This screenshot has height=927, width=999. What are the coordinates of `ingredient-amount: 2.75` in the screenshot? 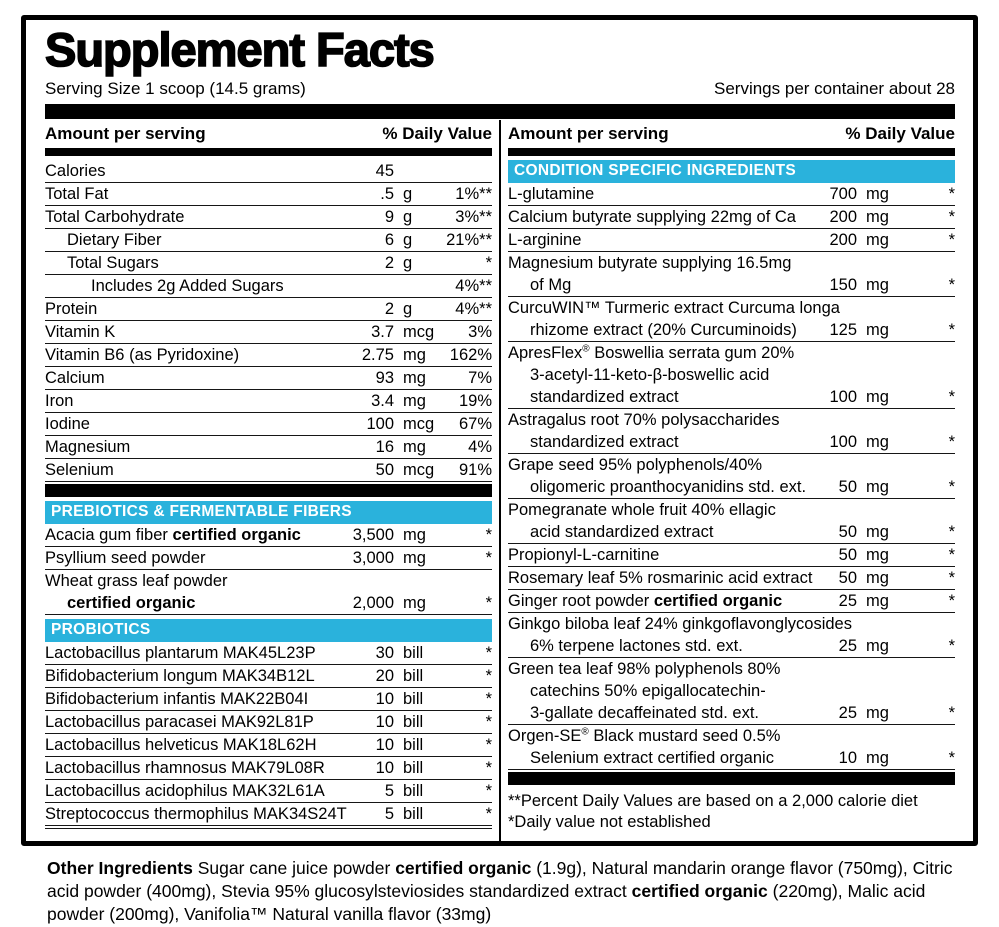 It's located at (377, 354).